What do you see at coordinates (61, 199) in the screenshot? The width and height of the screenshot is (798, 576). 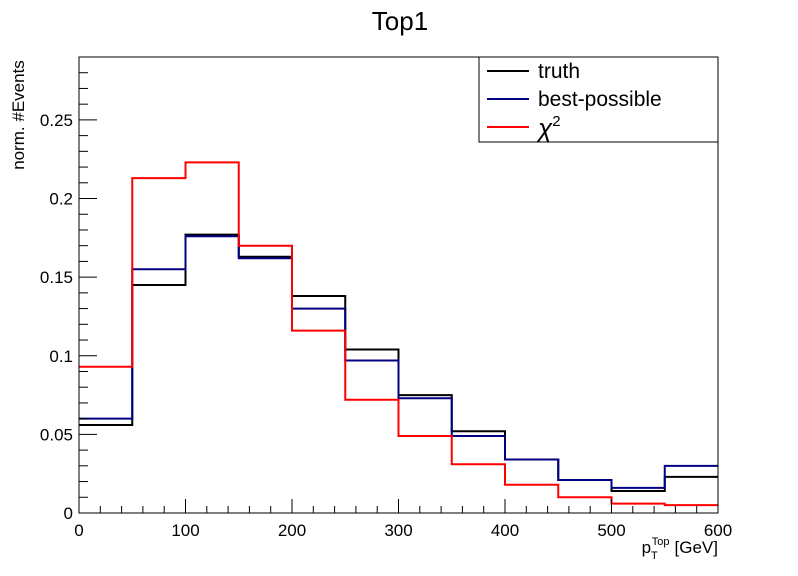 I see `y-tick-label: 0.2` at bounding box center [61, 199].